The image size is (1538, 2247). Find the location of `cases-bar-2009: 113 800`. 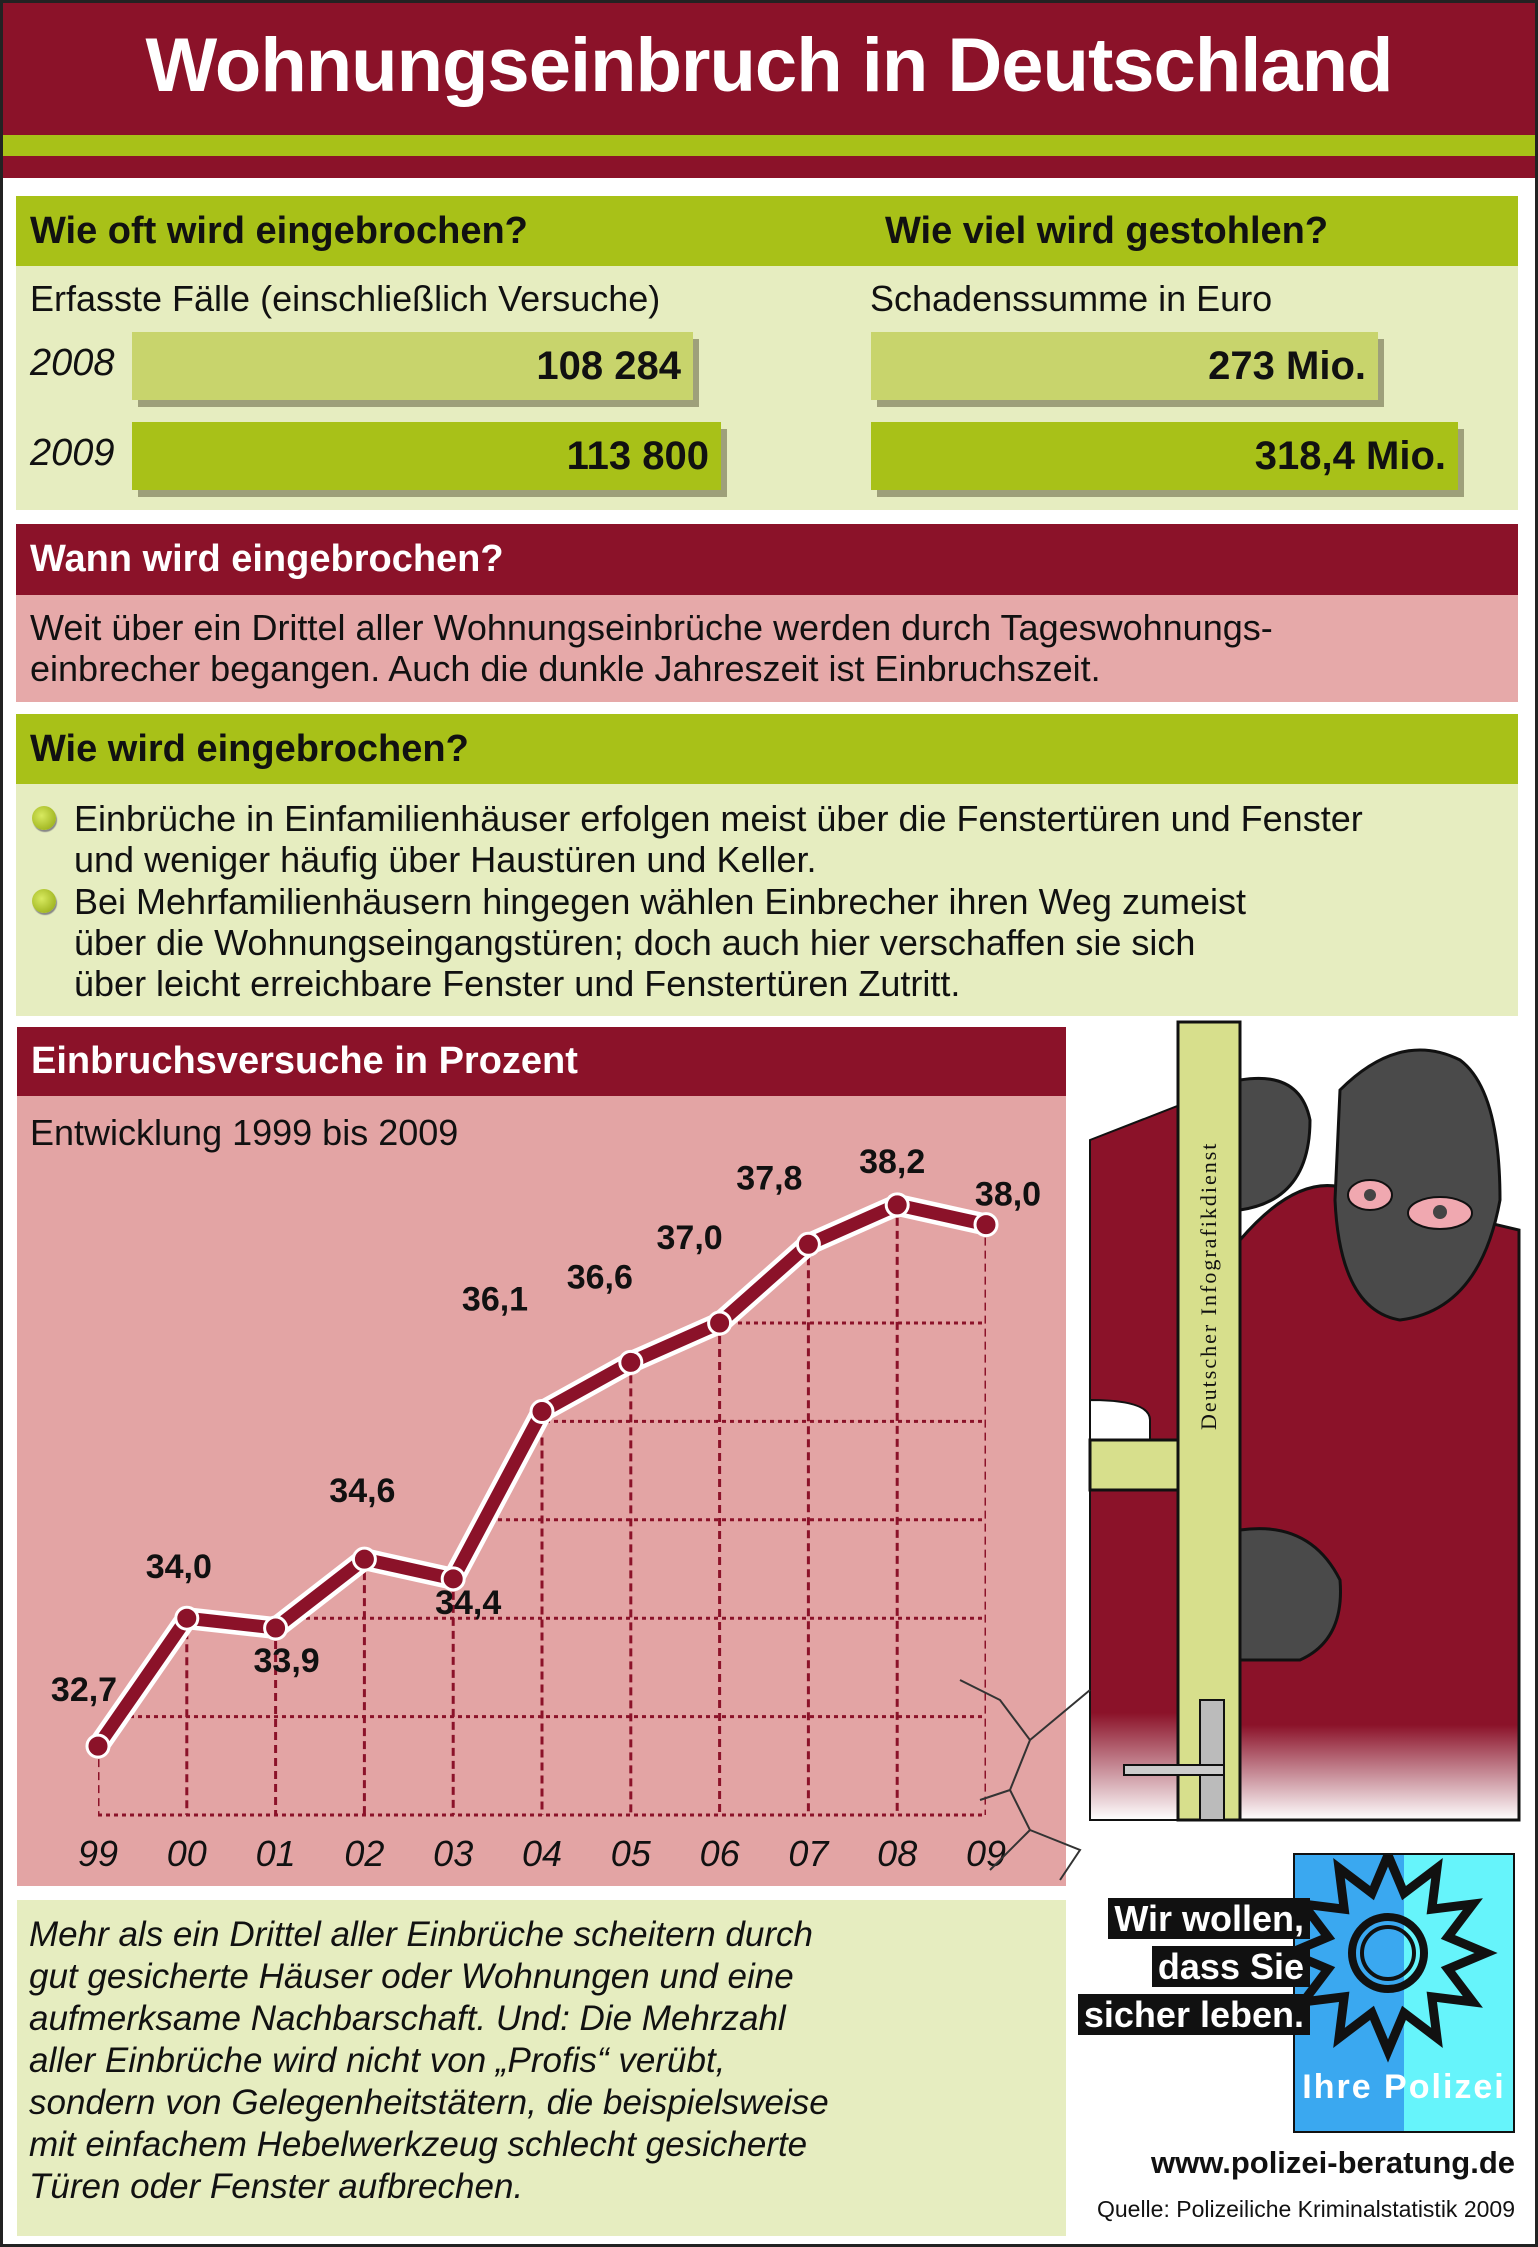

cases-bar-2009: 113 800 is located at coordinates (426, 456).